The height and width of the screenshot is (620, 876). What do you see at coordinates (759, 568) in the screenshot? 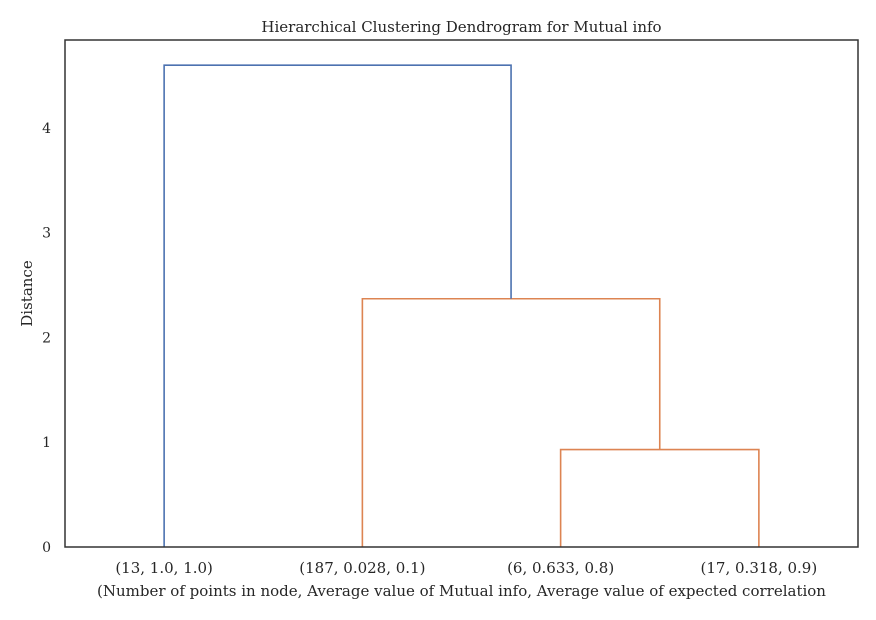
I see `leaf-label-3: (17, 0.318, 0.9)` at bounding box center [759, 568].